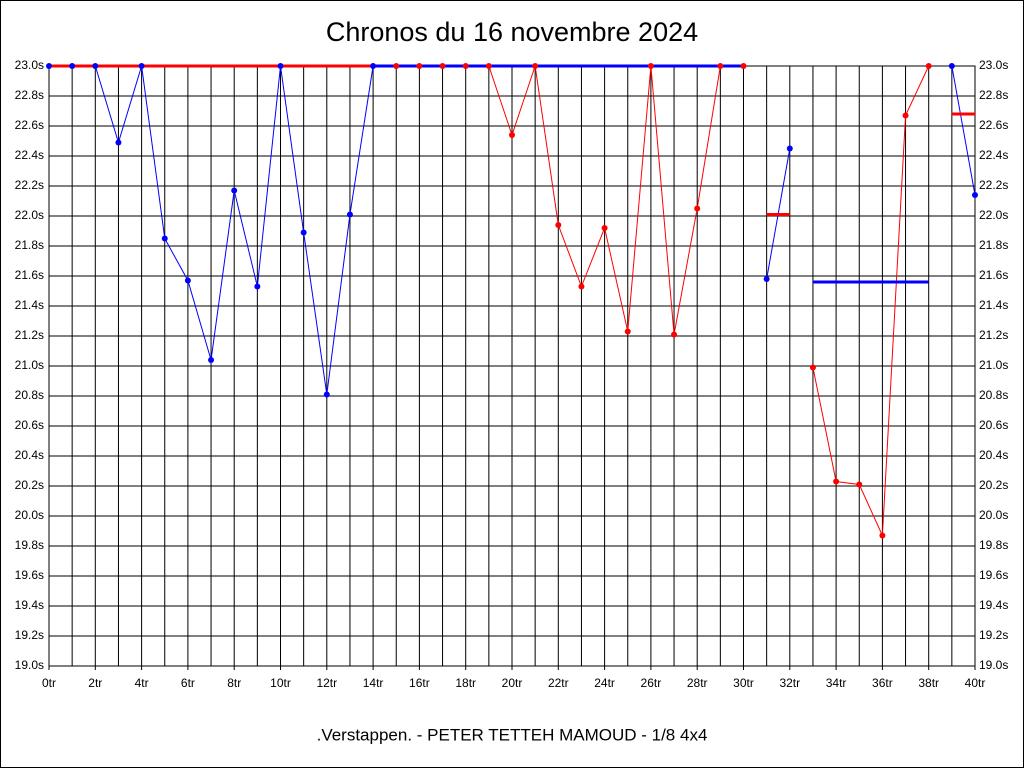  I want to click on x-tick-label: 0tr, so click(49, 683).